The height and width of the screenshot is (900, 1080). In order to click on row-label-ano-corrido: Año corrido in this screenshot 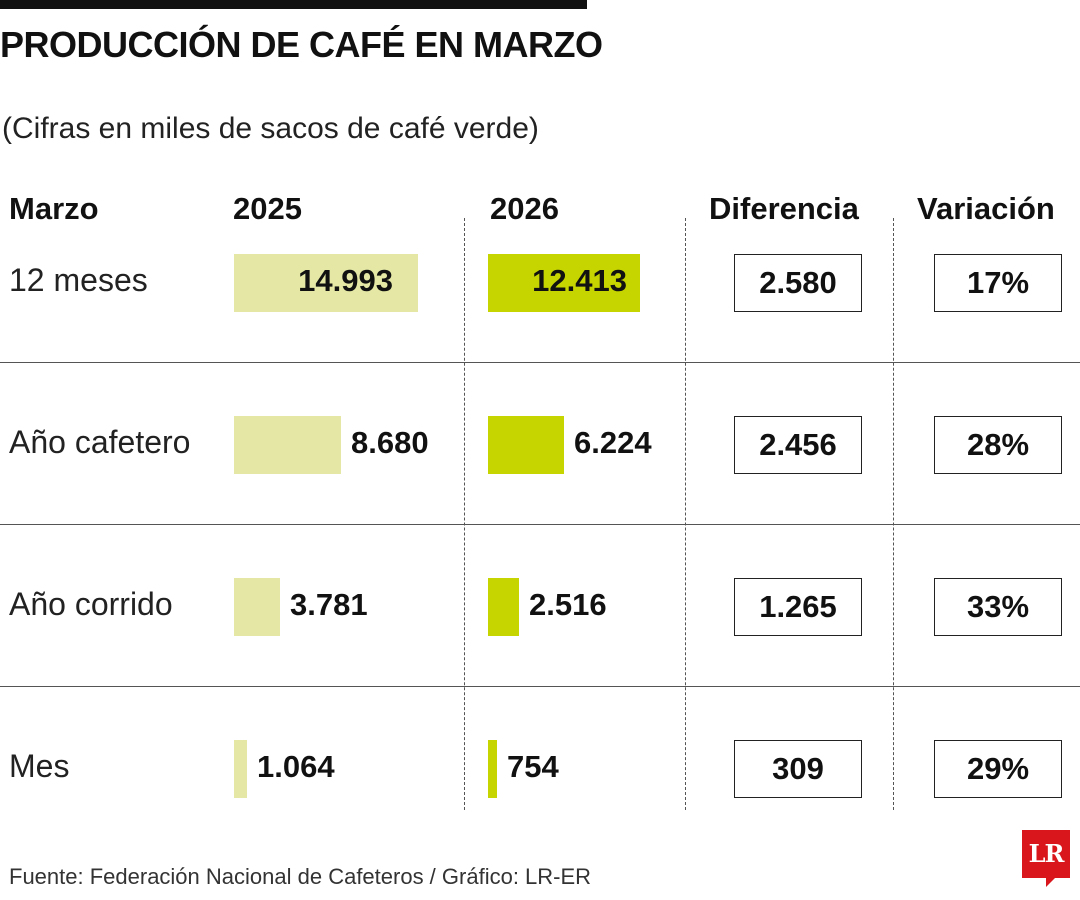, I will do `click(91, 604)`.